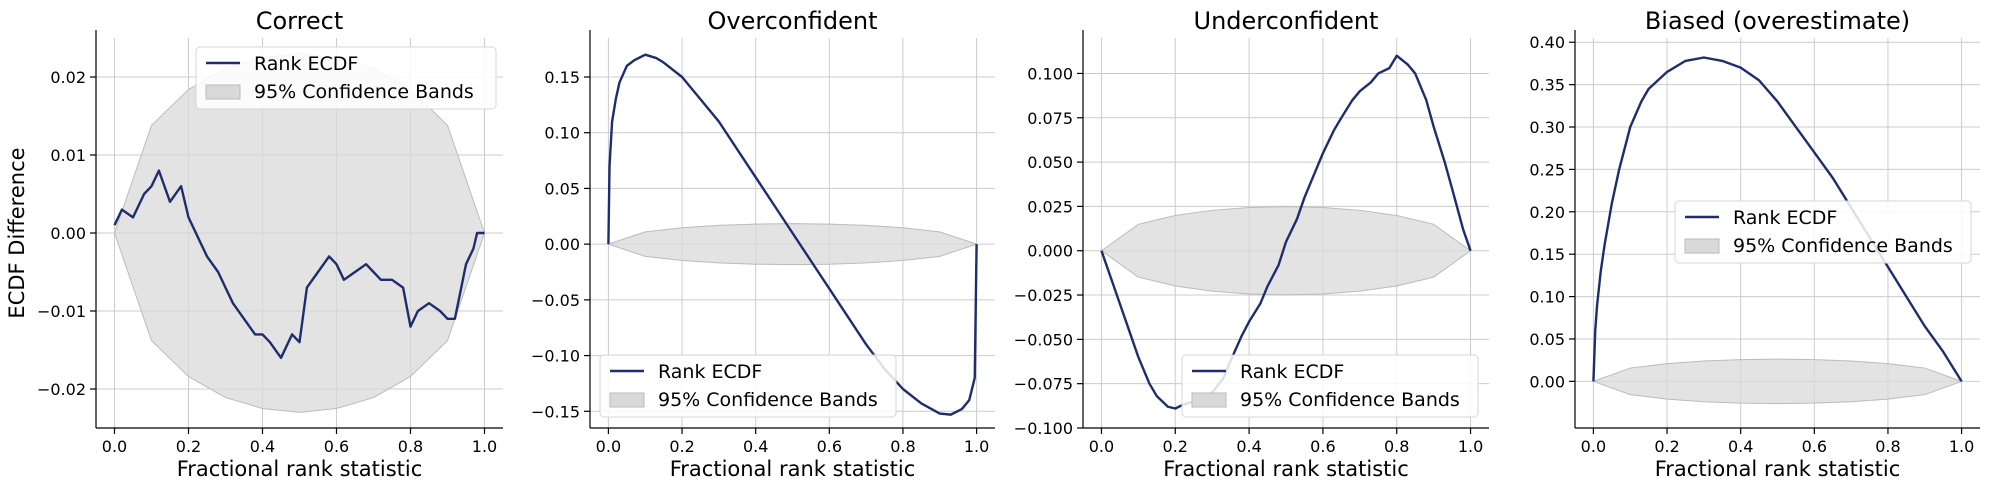 The width and height of the screenshot is (1989, 490). Describe the element at coordinates (1050, 162) in the screenshot. I see `y-tick-label: 0.050` at that location.